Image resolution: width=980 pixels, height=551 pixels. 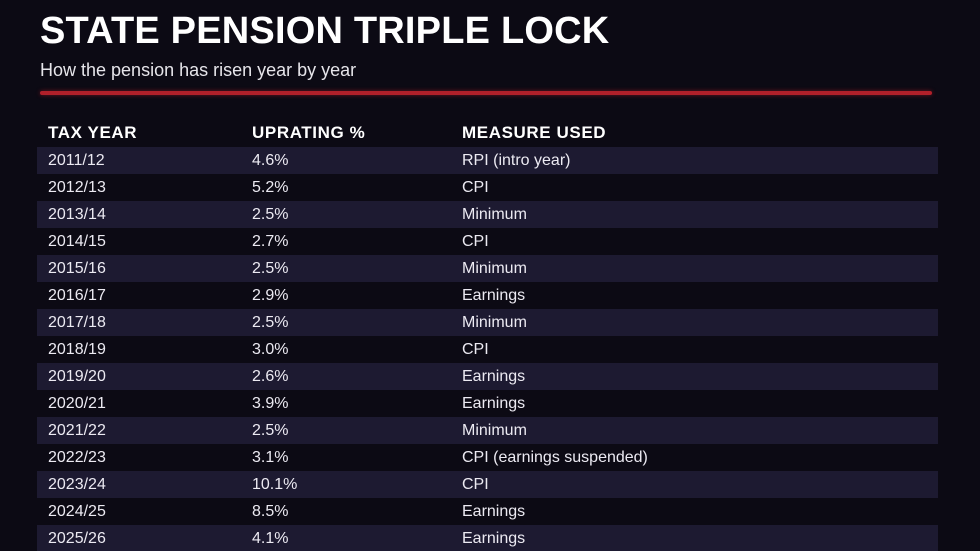 I want to click on cell-tax-year: 2012/13, so click(x=77, y=187).